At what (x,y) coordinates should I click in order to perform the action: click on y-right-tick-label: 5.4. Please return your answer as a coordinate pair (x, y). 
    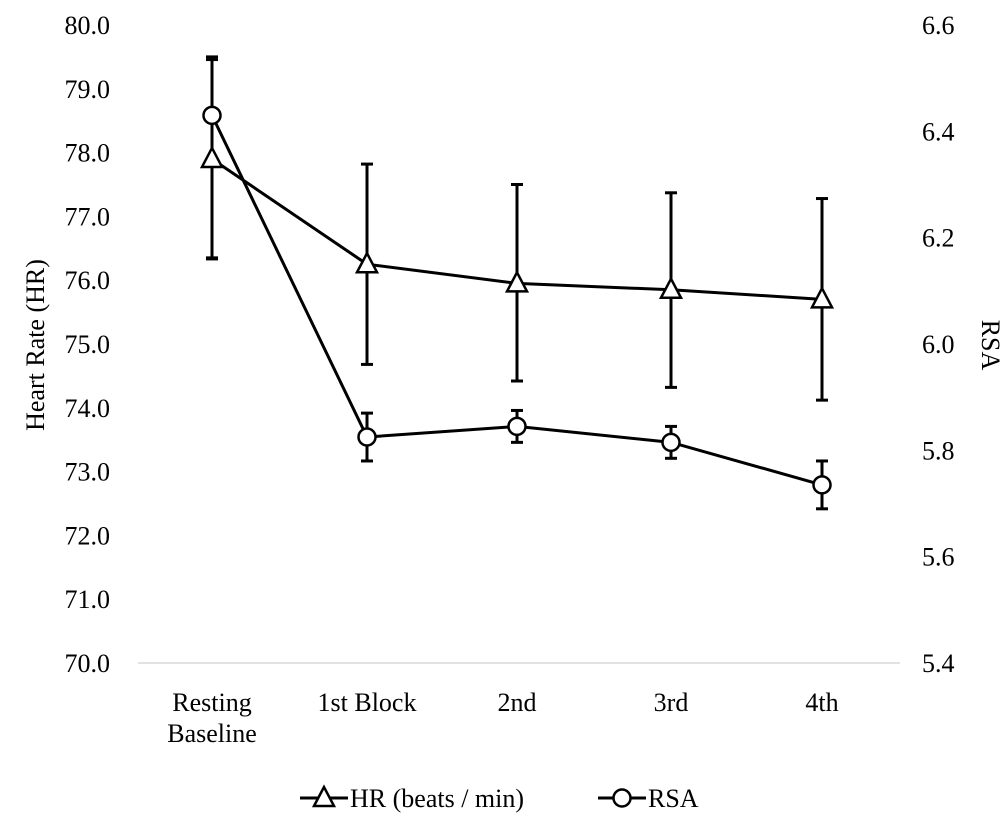
    Looking at the image, I should click on (938, 663).